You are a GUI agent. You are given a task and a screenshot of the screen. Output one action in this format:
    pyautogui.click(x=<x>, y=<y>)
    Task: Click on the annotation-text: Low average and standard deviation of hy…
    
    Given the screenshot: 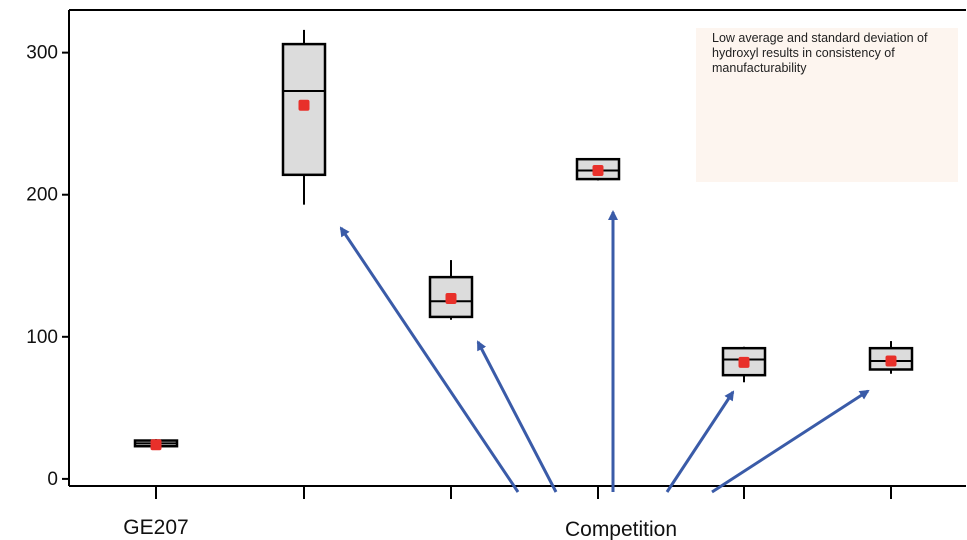 What is the action you would take?
    pyautogui.click(x=820, y=53)
    